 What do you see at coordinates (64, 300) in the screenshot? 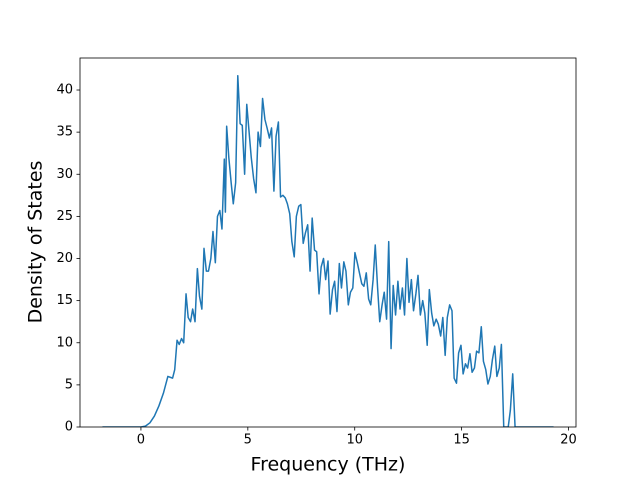
I see `y-tick-label: 15` at bounding box center [64, 300].